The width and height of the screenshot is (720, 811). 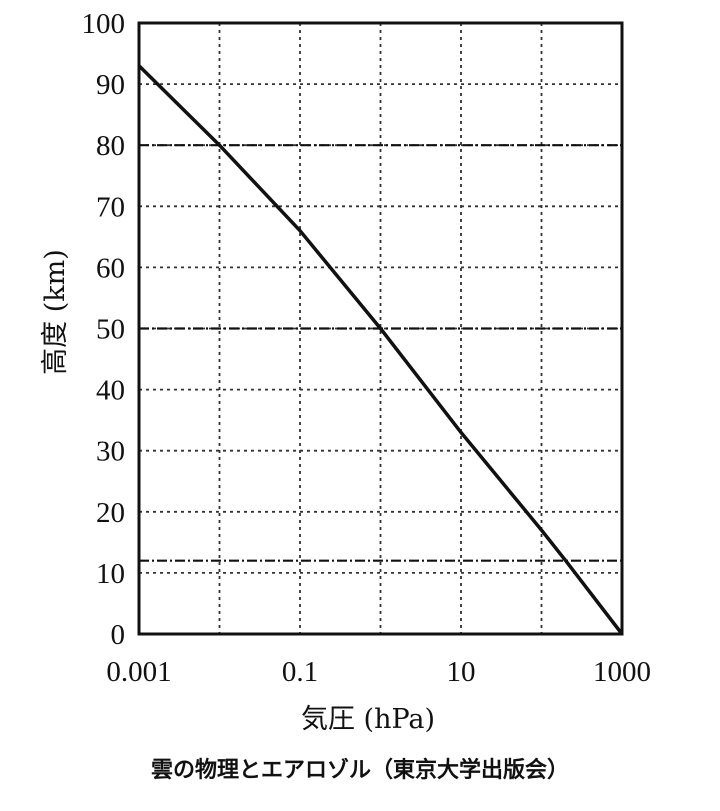 I want to click on y-tick-label: 90, so click(x=110, y=85).